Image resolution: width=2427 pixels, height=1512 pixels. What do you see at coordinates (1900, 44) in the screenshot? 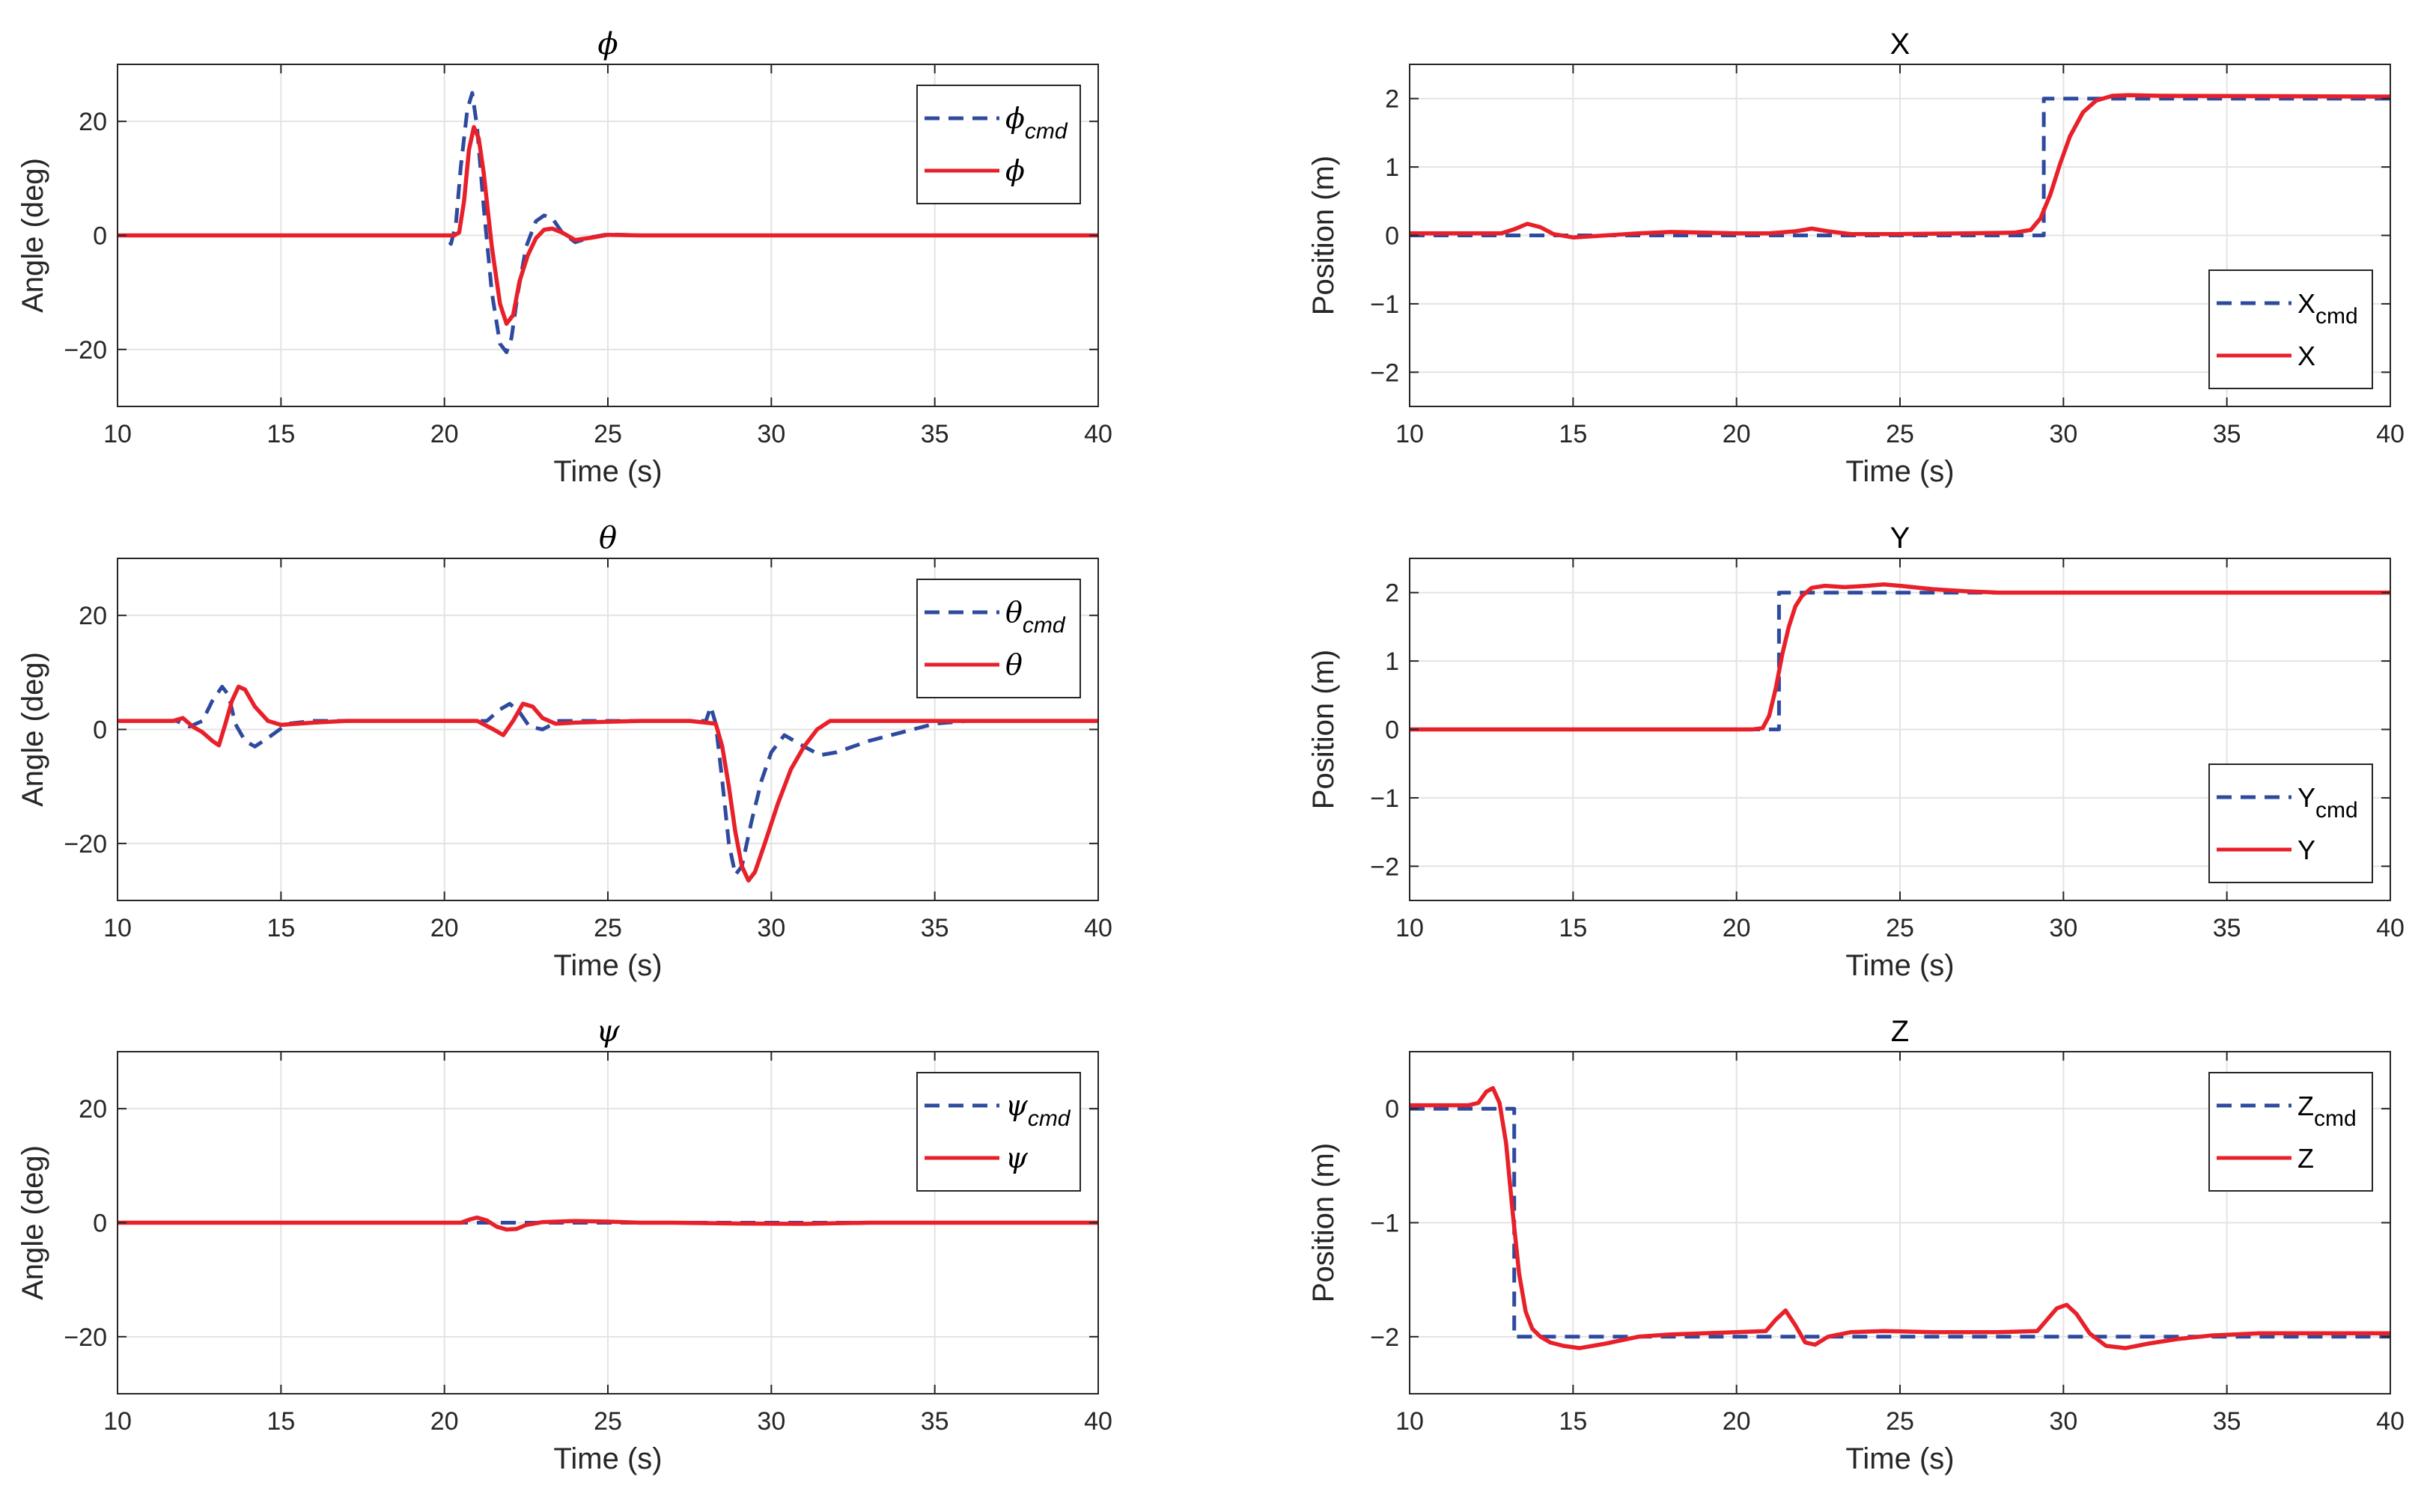
I see `chart-title: X` at bounding box center [1900, 44].